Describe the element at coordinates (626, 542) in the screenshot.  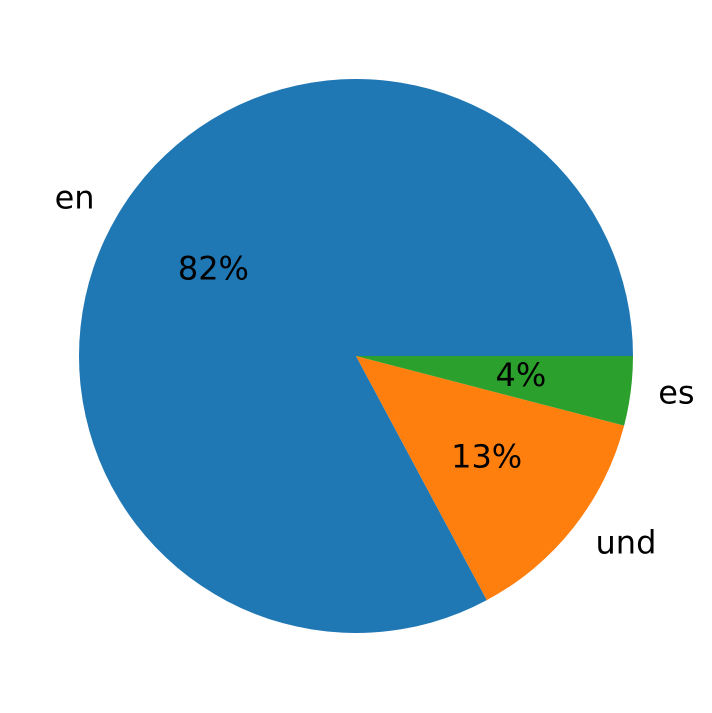
I see `slice-label: und` at that location.